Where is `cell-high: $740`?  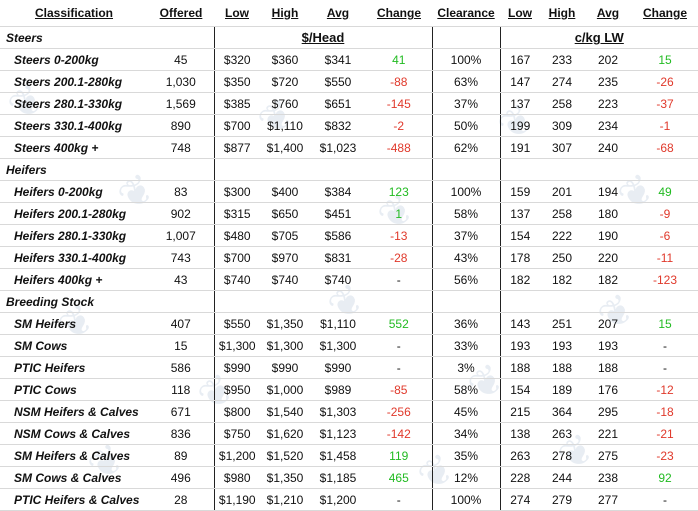
cell-high: $740 is located at coordinates (285, 279).